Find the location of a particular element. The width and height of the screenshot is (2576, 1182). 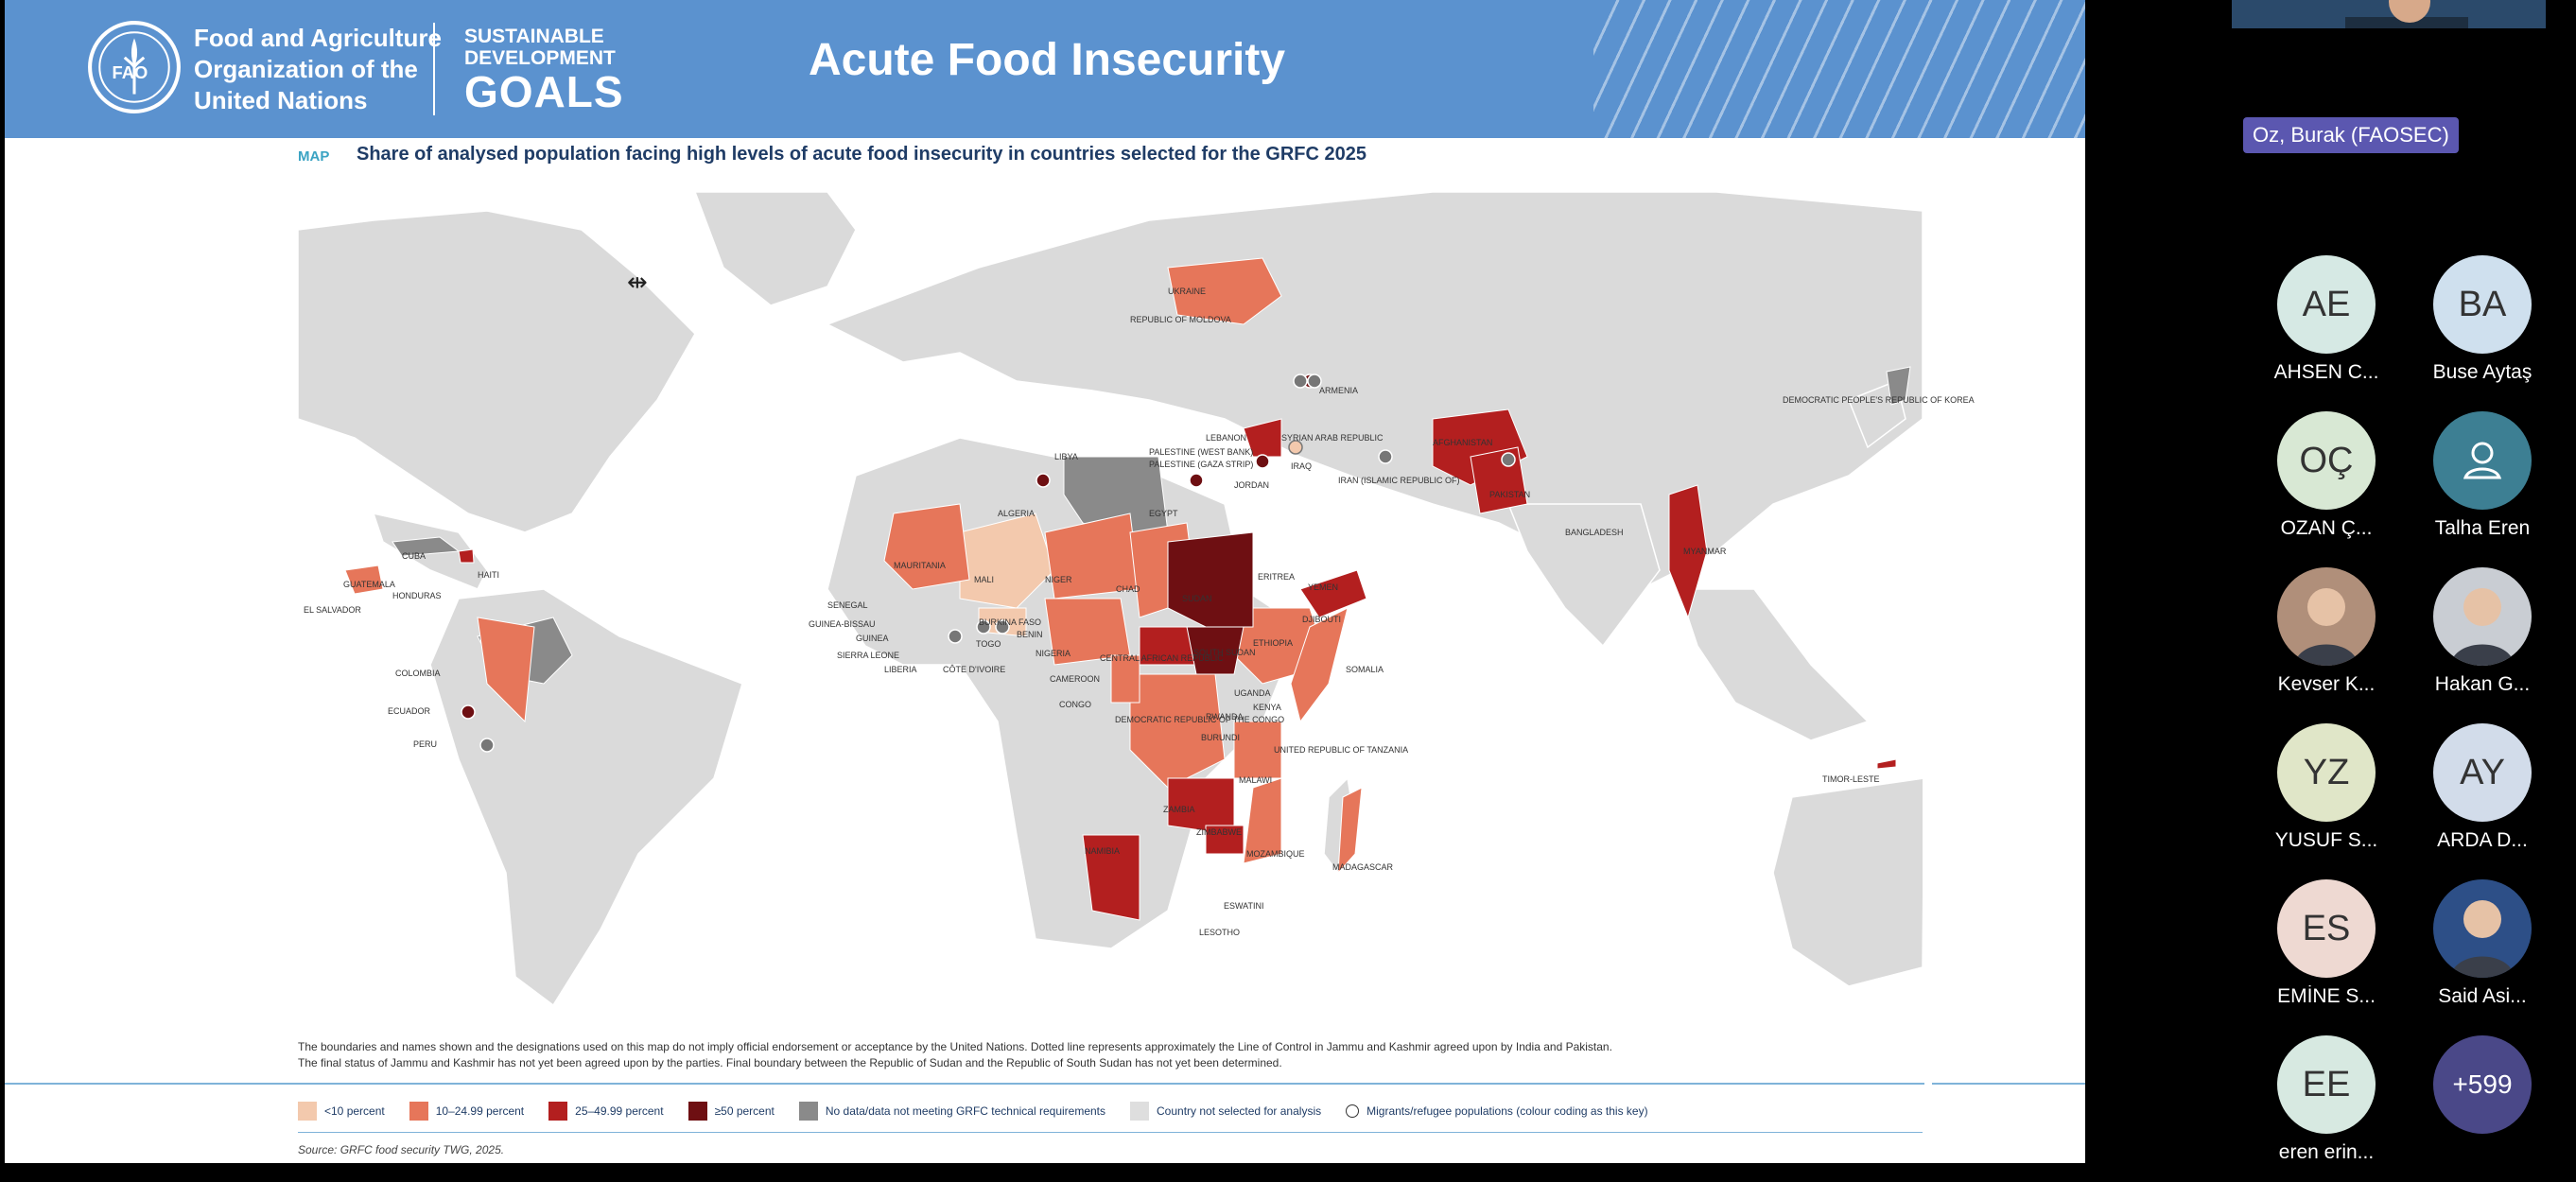

country-label: SENEGAL is located at coordinates (847, 605).